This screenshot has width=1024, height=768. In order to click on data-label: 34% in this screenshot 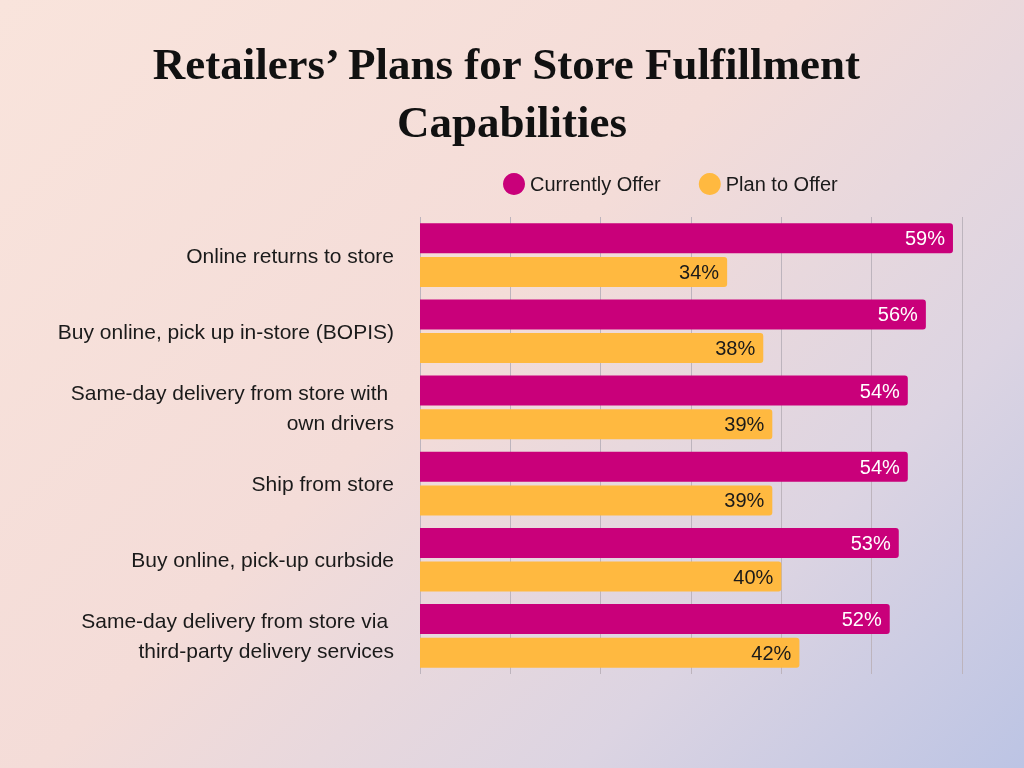, I will do `click(699, 271)`.